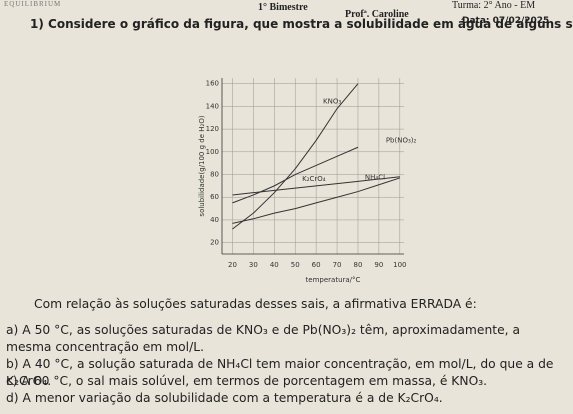  I want to click on y-tick-label: 160, so click(212, 84).